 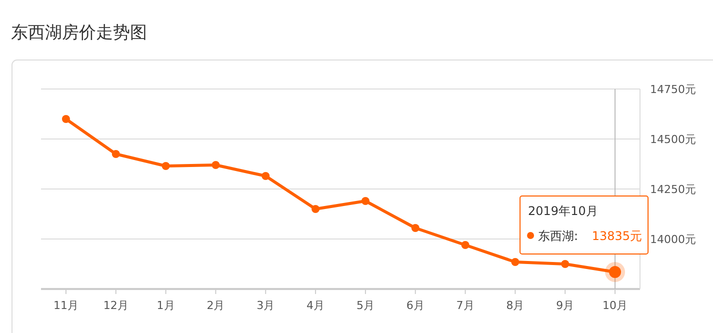 I want to click on annotation: 2019年10月, so click(x=563, y=211).